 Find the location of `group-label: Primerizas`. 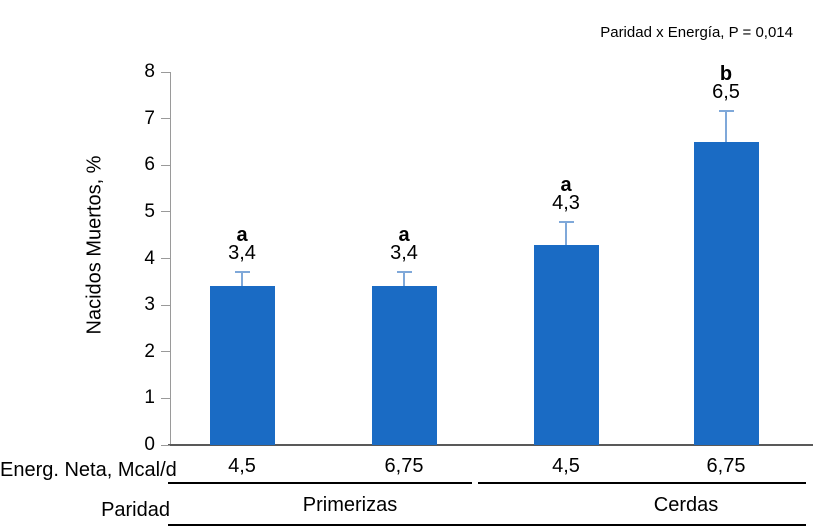

group-label: Primerizas is located at coordinates (350, 505).